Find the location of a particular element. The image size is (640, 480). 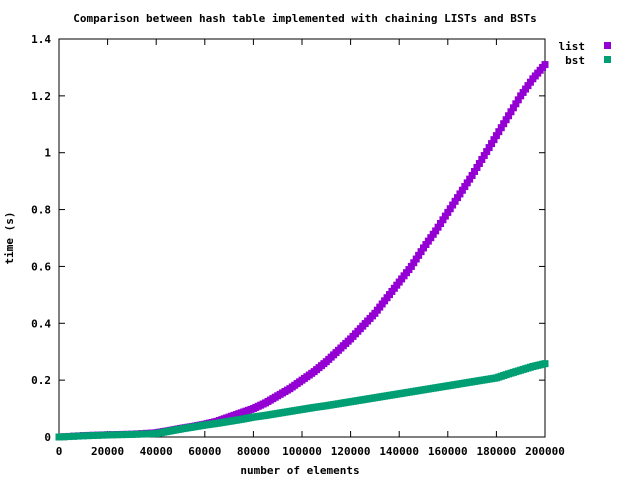

x-tick-label: 200000 is located at coordinates (545, 451).